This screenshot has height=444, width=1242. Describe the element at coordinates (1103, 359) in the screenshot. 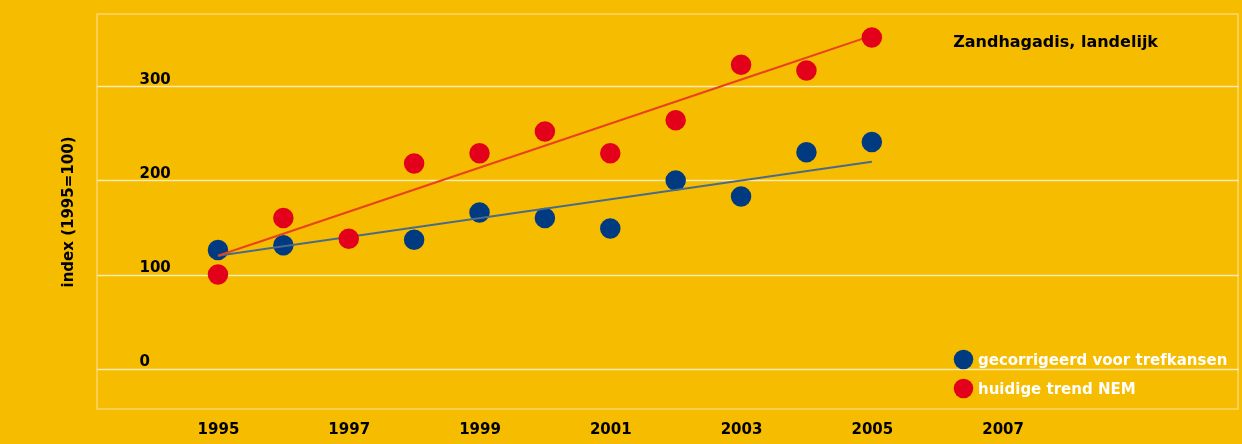

I see `legend-label: gecorrigeerd voor trefkansen` at that location.